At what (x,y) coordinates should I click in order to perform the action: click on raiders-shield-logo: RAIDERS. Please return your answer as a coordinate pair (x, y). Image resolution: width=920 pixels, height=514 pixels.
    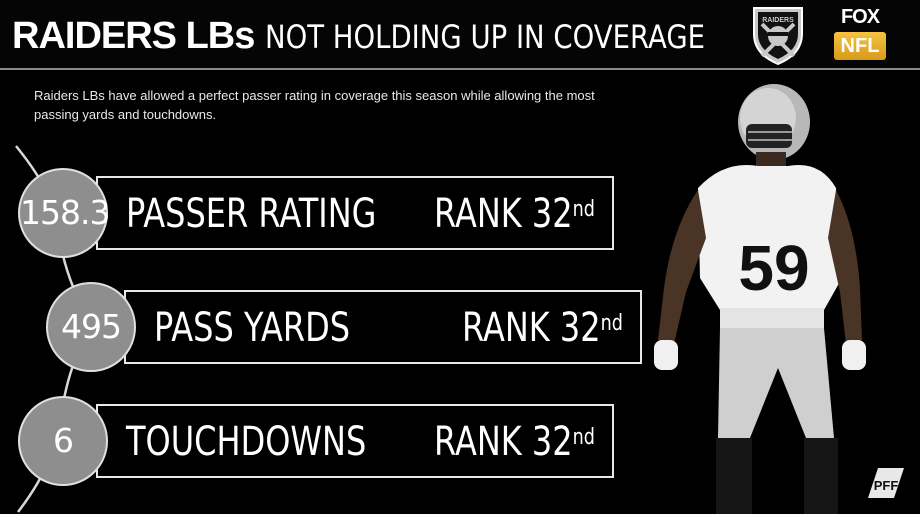
    Looking at the image, I should click on (778, 36).